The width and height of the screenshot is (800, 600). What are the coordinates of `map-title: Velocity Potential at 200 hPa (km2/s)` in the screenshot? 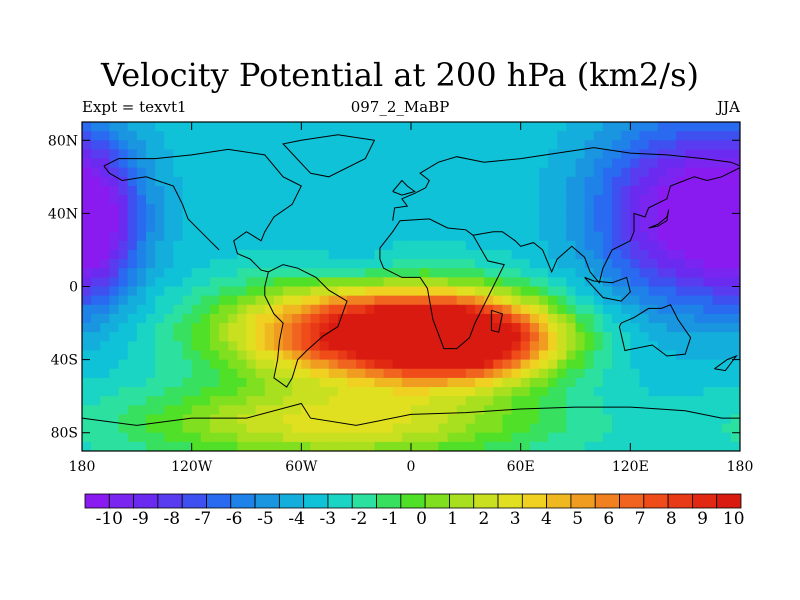 It's located at (400, 75).